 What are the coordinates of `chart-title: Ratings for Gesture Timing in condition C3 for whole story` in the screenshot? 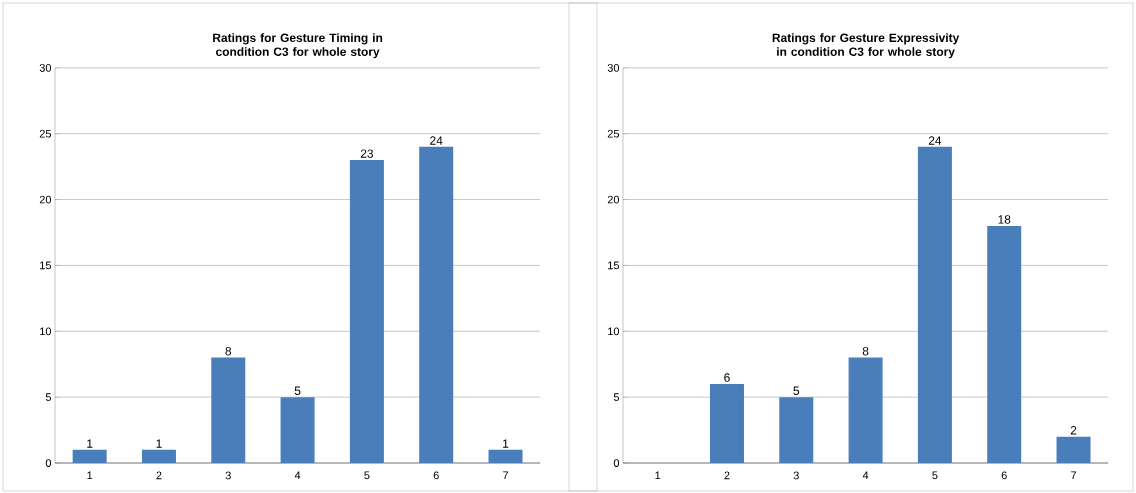 It's located at (298, 46).